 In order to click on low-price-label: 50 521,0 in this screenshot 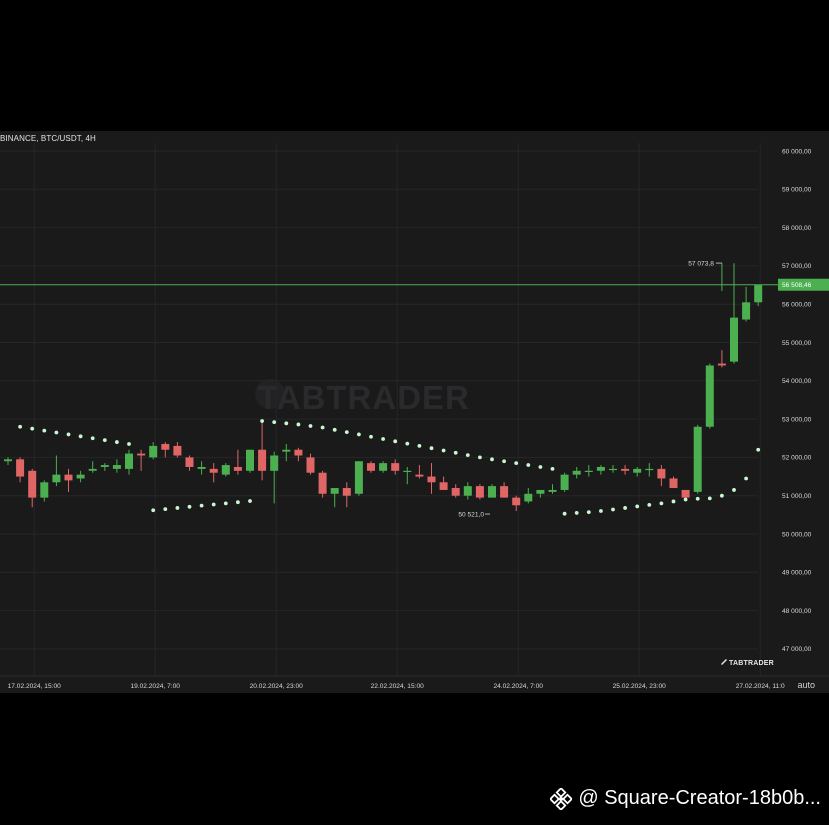, I will do `click(471, 514)`.